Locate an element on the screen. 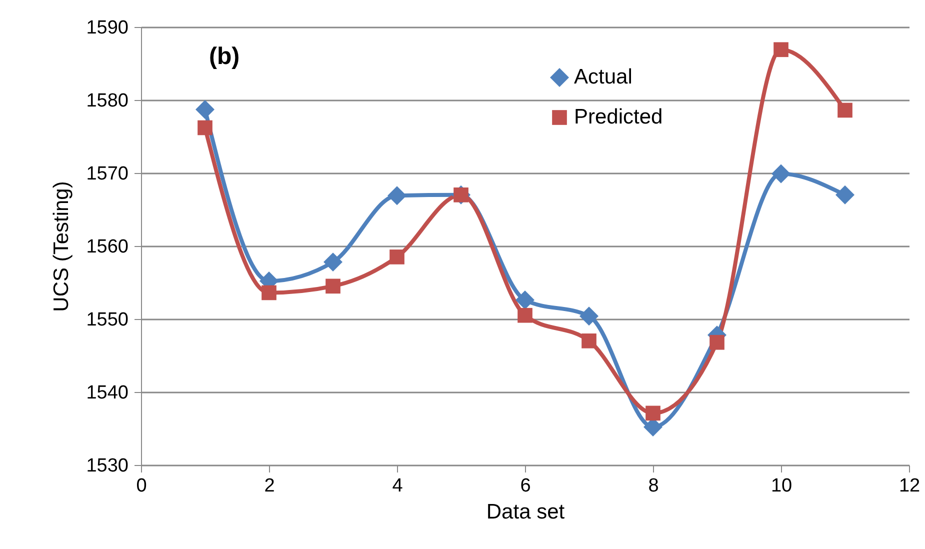  x-tick-label: 12 is located at coordinates (909, 486).